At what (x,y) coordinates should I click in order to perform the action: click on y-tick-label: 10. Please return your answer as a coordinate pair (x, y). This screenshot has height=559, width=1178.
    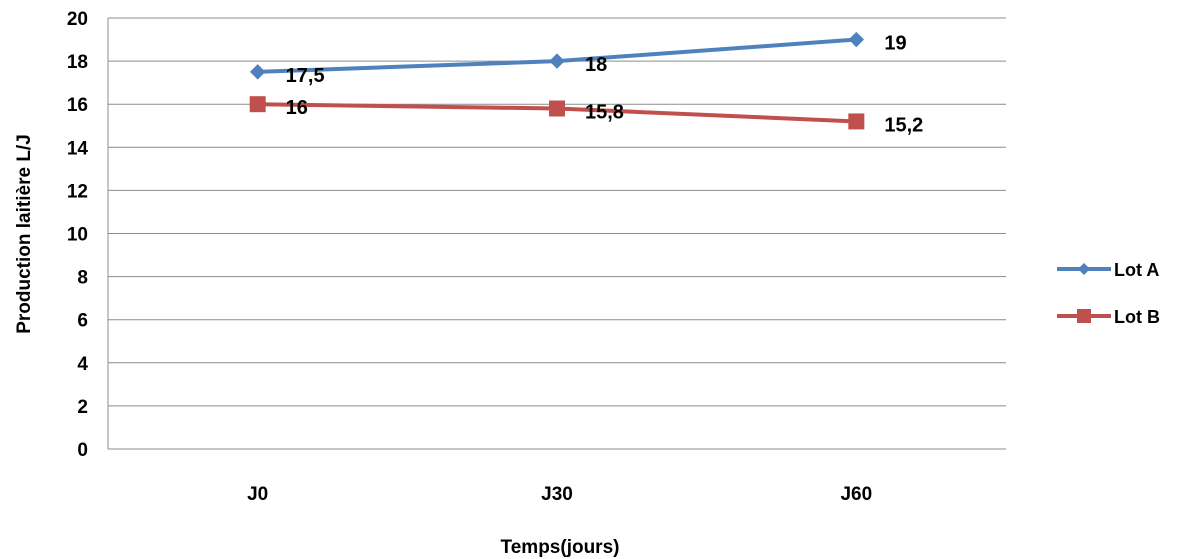
    Looking at the image, I should click on (77, 235).